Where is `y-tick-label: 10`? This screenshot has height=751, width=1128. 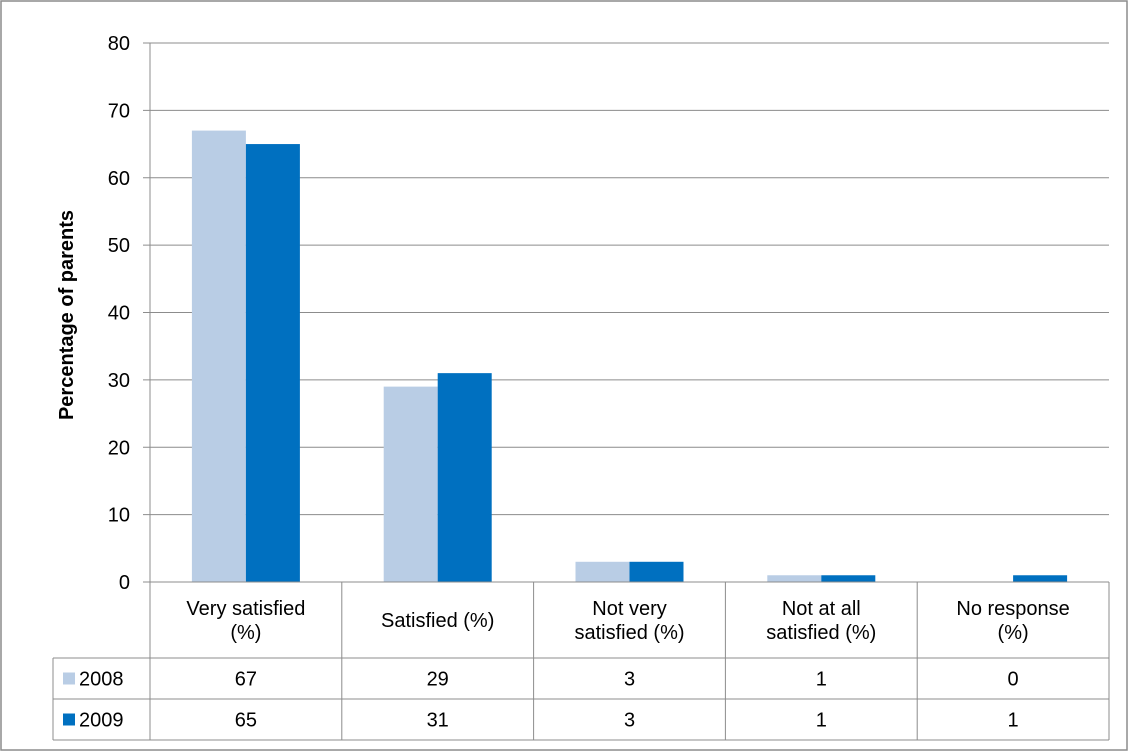 y-tick-label: 10 is located at coordinates (119, 516).